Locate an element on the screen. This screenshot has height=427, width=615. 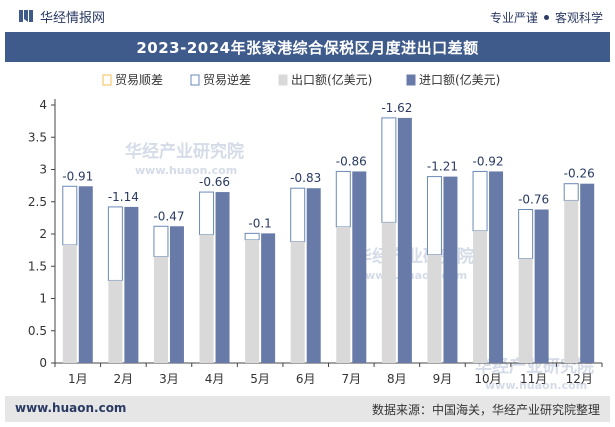
legend-item: 进口额(亿美元) is located at coordinates (453, 79).